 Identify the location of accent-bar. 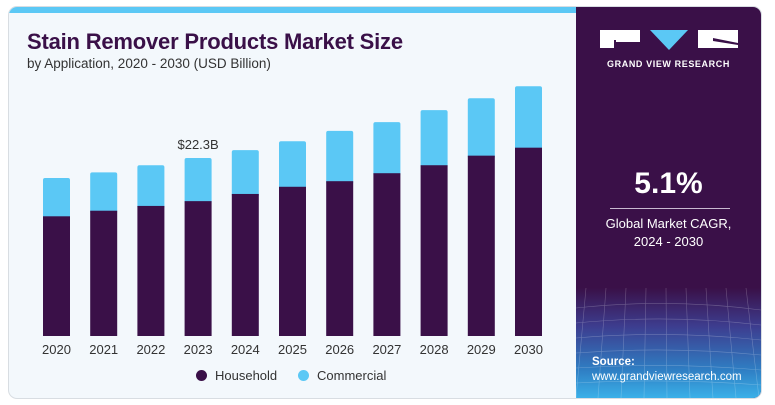
(292, 10).